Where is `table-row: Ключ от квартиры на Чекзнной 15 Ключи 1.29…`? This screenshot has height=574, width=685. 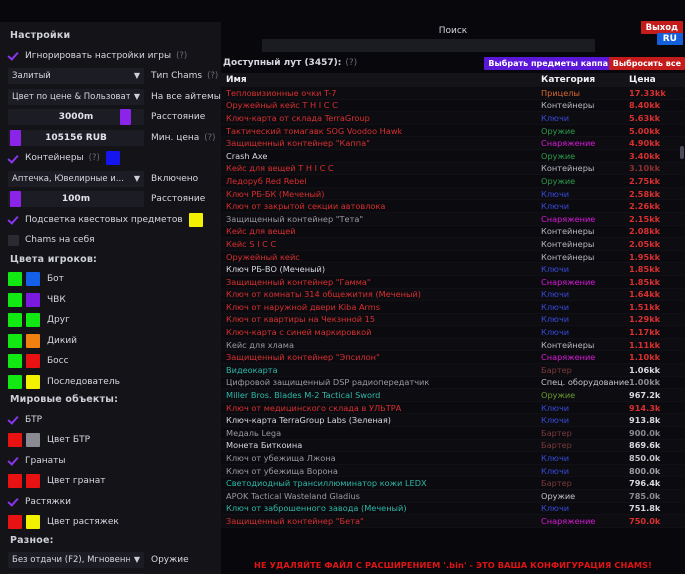
table-row: Ключ от квартиры на Чекзнной 15 Ключи 1.29… is located at coordinates (453, 320).